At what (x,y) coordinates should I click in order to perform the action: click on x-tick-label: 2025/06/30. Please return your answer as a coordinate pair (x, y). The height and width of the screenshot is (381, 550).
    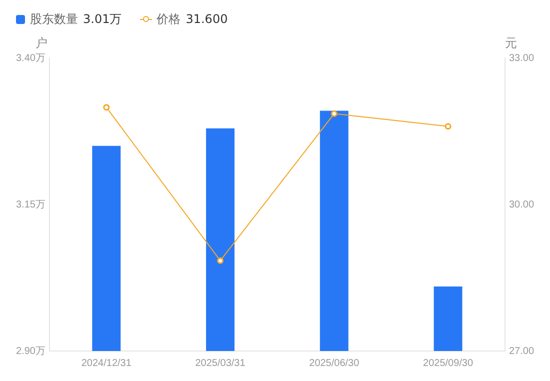
    Looking at the image, I should click on (334, 363).